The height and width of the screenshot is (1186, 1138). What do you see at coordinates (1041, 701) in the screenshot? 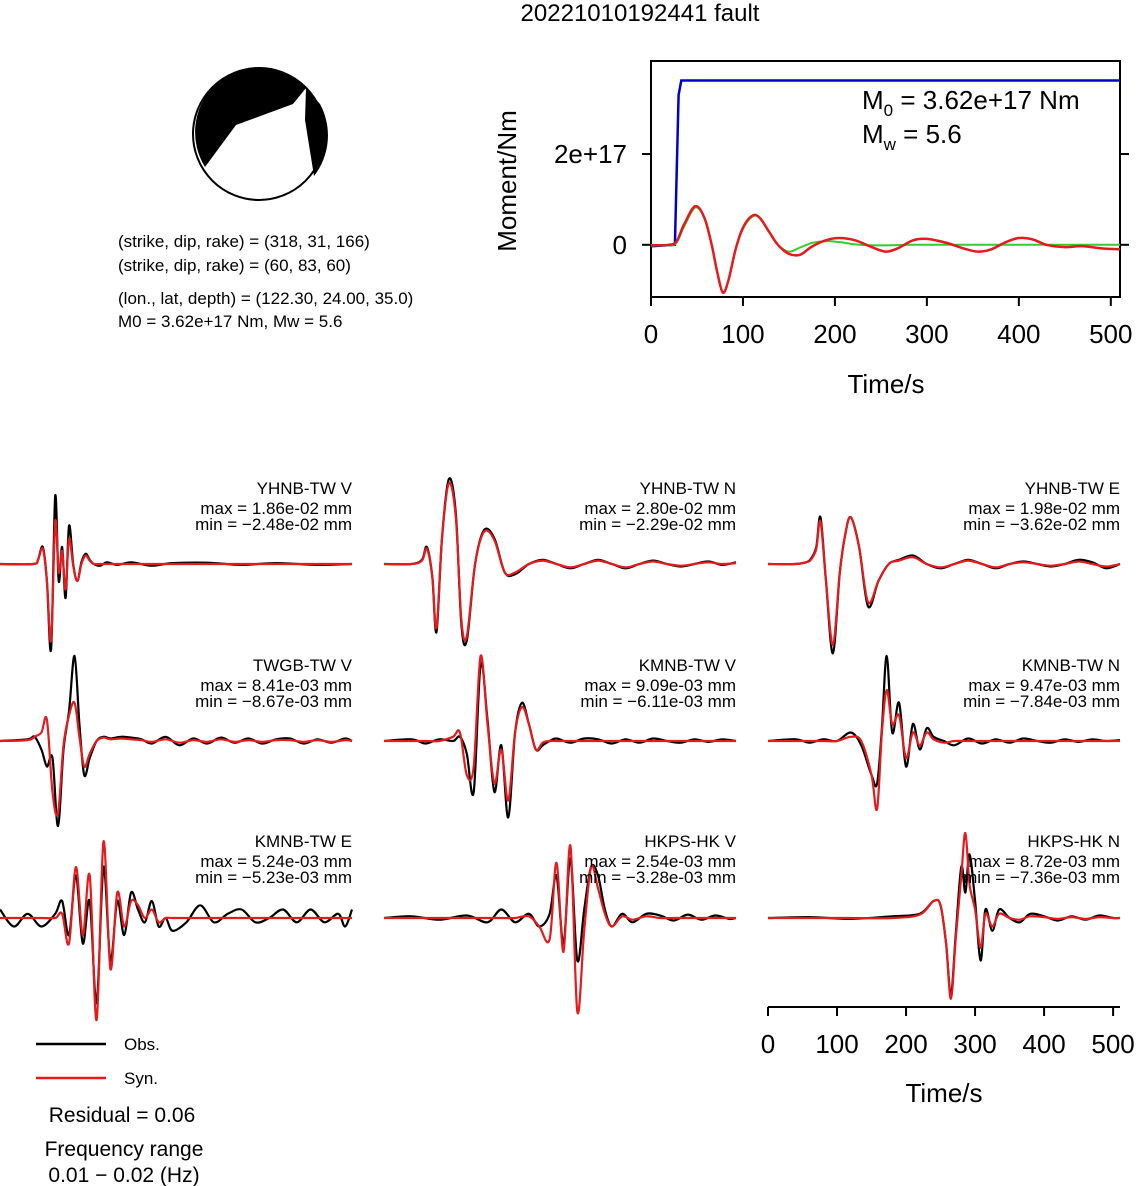
I see `min-label: min = −7.84e-03 mm` at bounding box center [1041, 701].